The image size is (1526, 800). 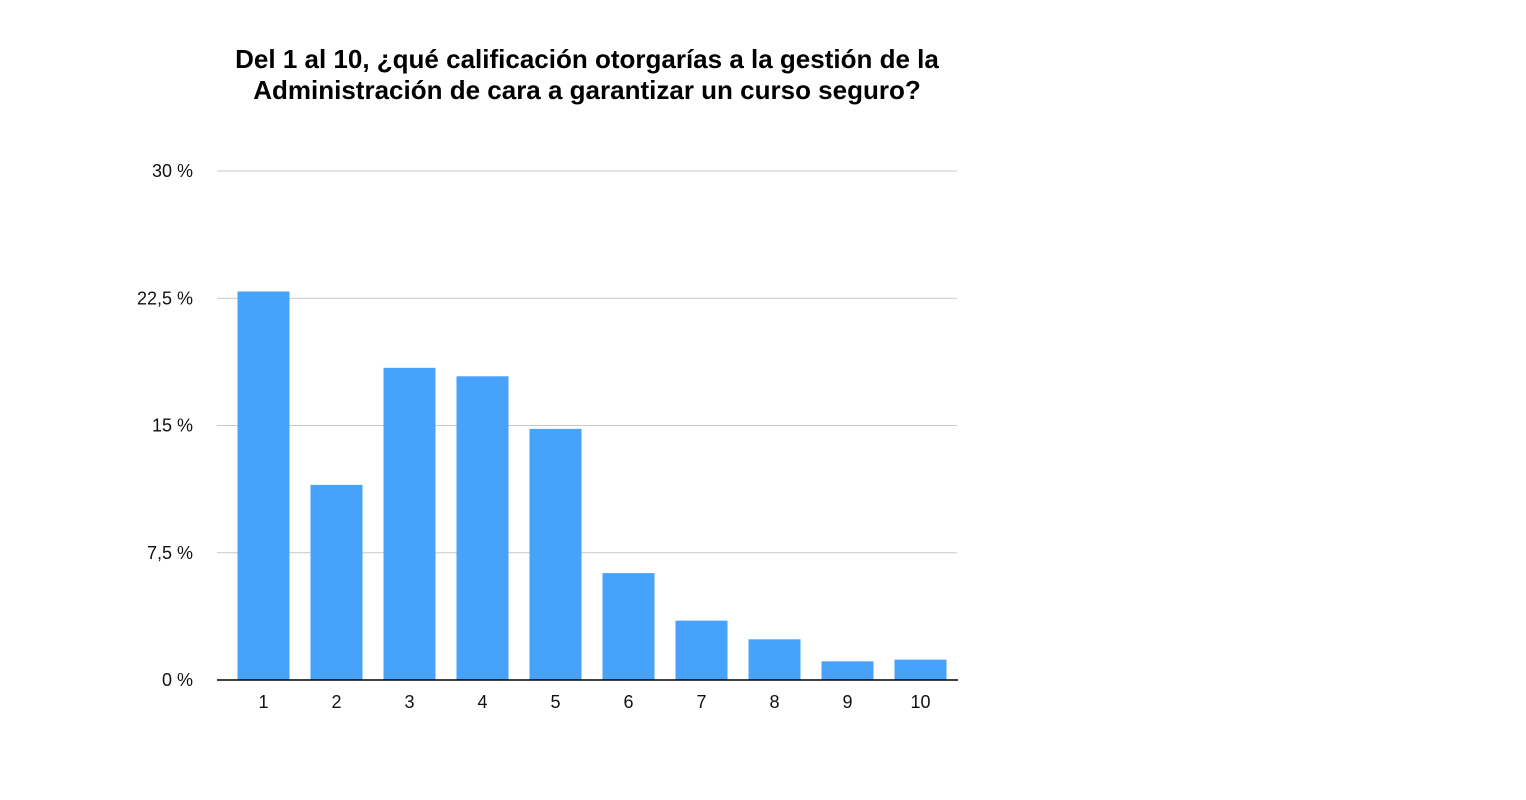 What do you see at coordinates (555, 702) in the screenshot?
I see `x-tick-label: 5` at bounding box center [555, 702].